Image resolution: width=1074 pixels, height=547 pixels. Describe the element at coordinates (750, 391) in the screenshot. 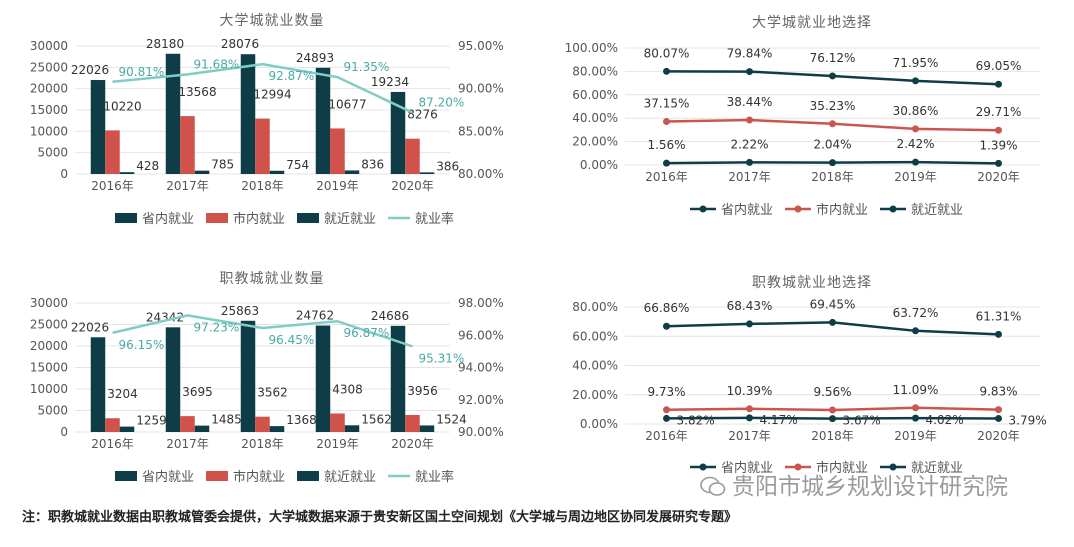

I see `line-data-label: 10.39%` at that location.